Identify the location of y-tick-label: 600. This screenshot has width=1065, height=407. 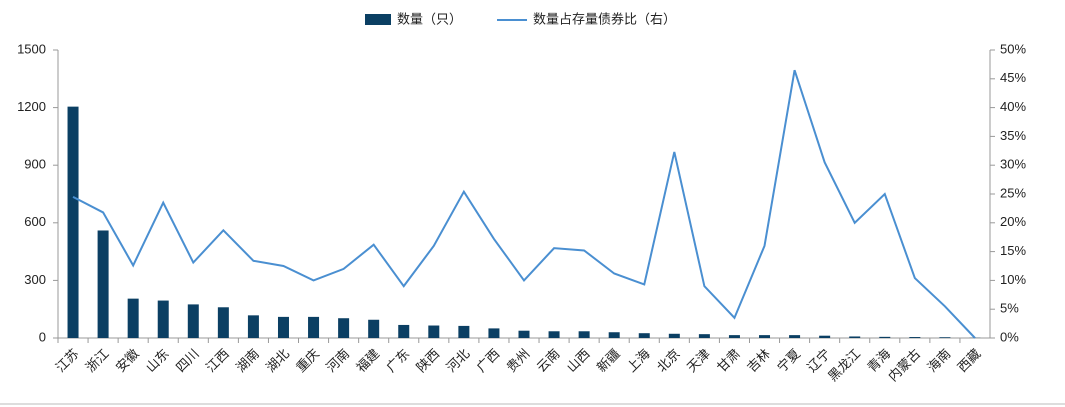
(35, 221).